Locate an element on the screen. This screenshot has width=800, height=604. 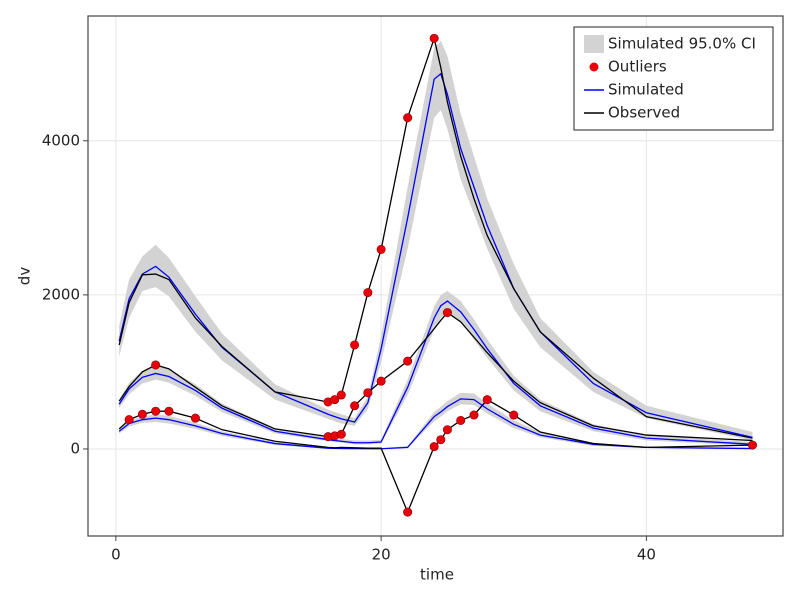
legend-box is located at coordinates (673, 78).